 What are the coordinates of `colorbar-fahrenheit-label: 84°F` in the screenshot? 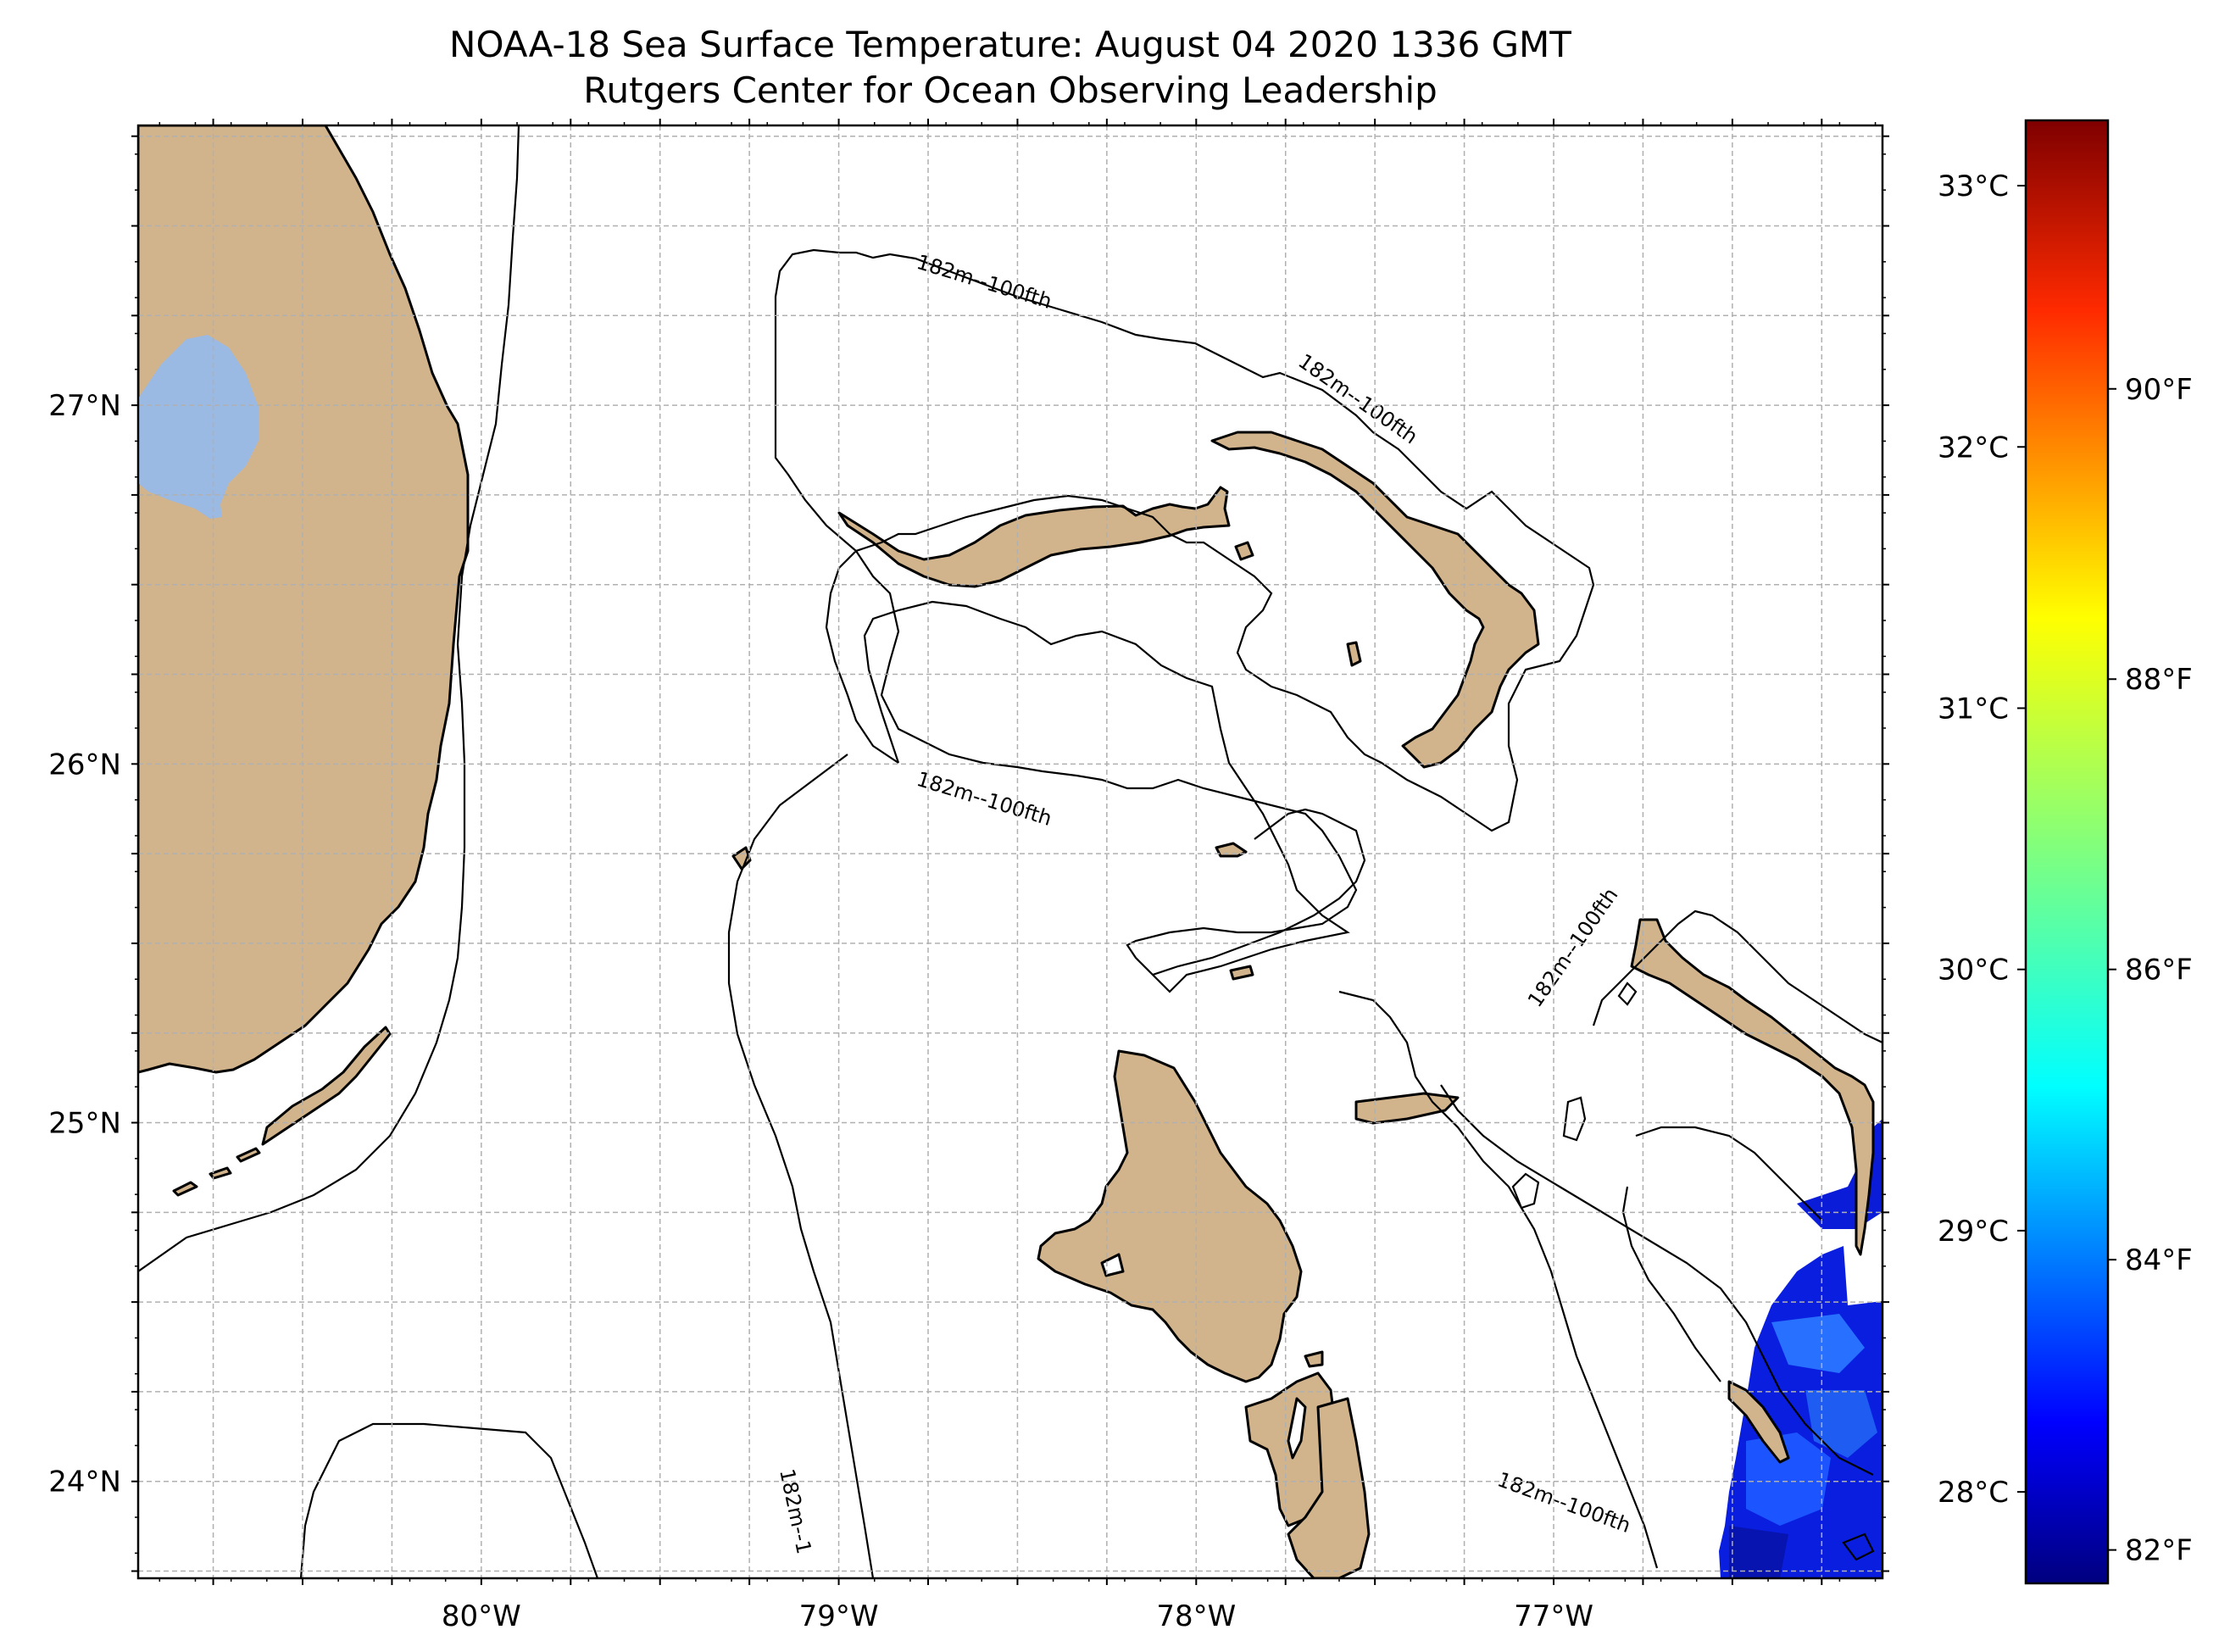 It's located at (2159, 1260).